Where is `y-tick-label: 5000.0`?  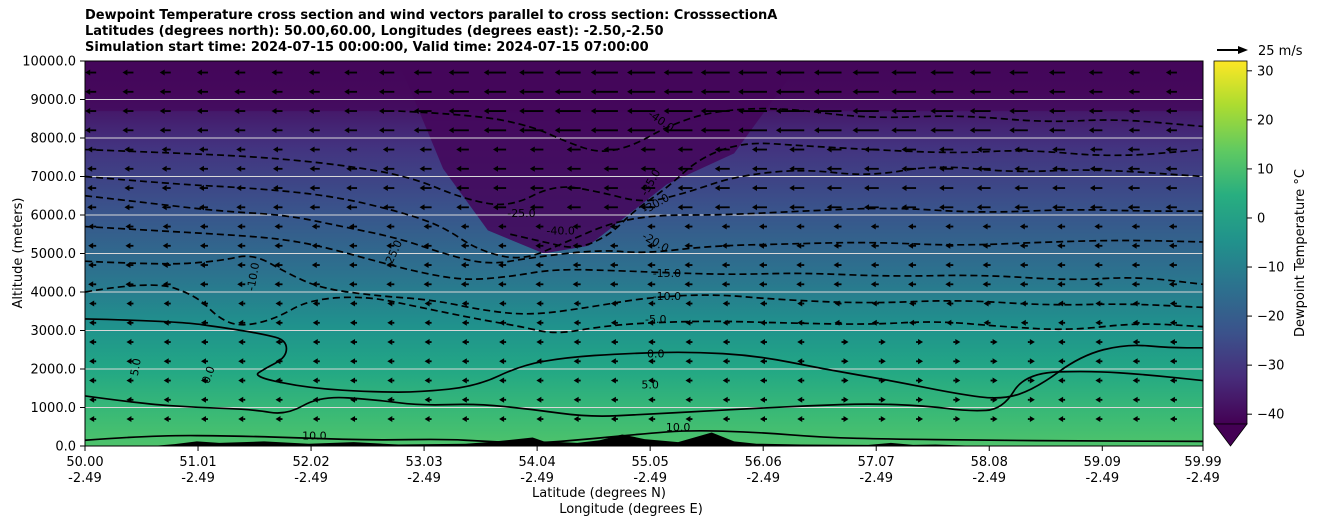 y-tick-label: 5000.0 is located at coordinates (54, 254).